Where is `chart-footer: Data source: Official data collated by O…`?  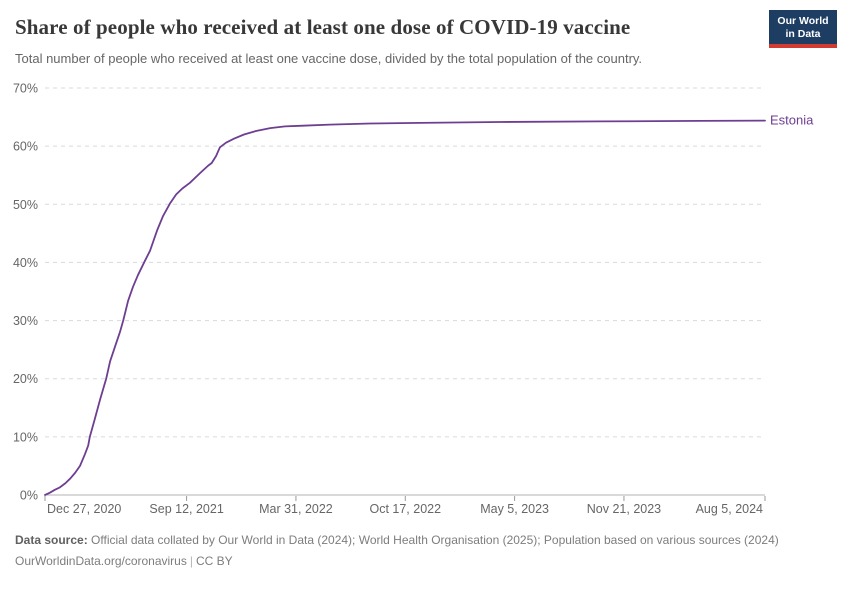 chart-footer: Data source: Official data collated by O… is located at coordinates (401, 550).